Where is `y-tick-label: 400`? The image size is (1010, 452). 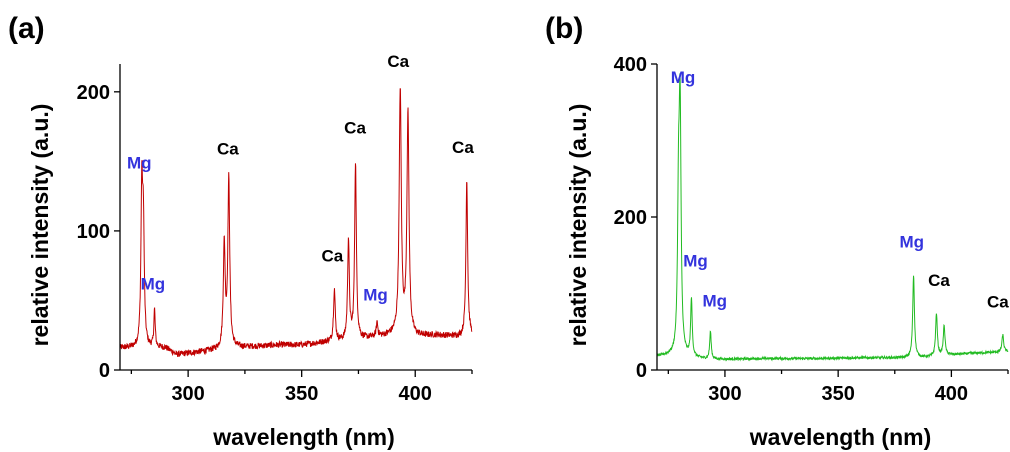 y-tick-label: 400 is located at coordinates (630, 65).